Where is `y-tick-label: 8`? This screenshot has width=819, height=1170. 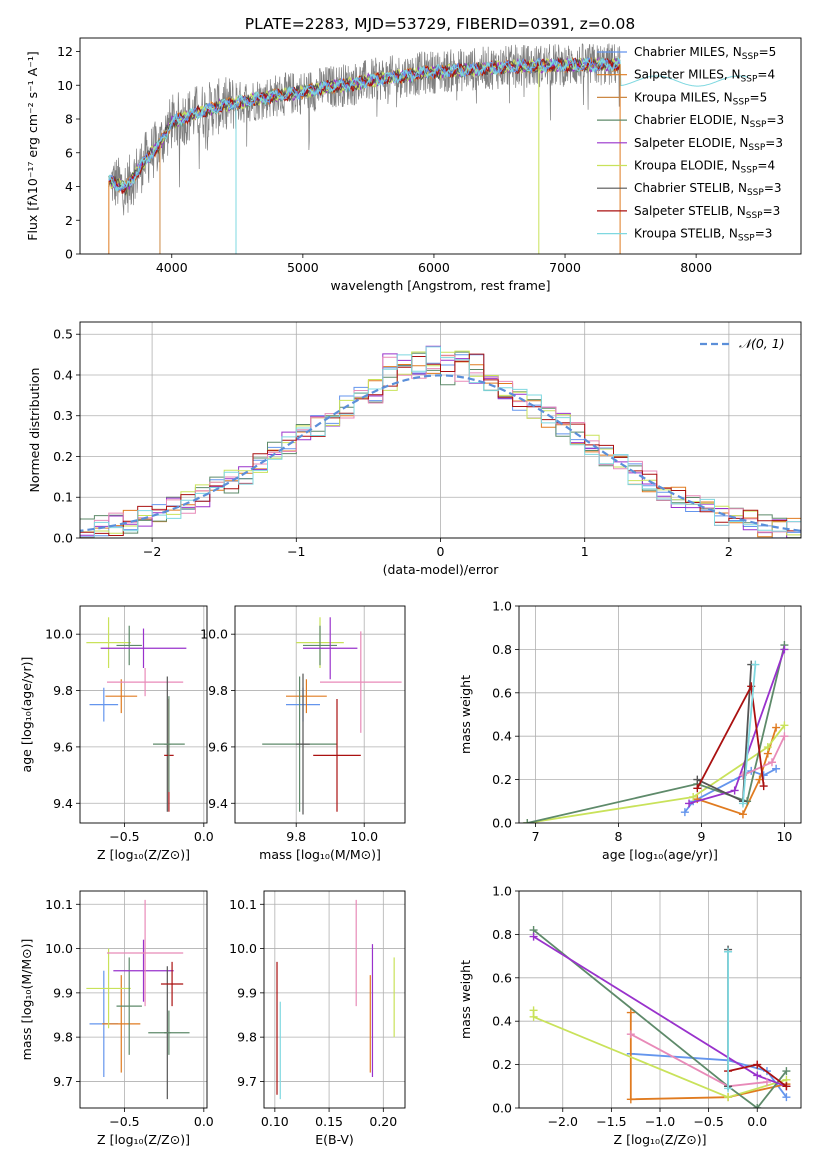 y-tick-label: 8 is located at coordinates (69, 119).